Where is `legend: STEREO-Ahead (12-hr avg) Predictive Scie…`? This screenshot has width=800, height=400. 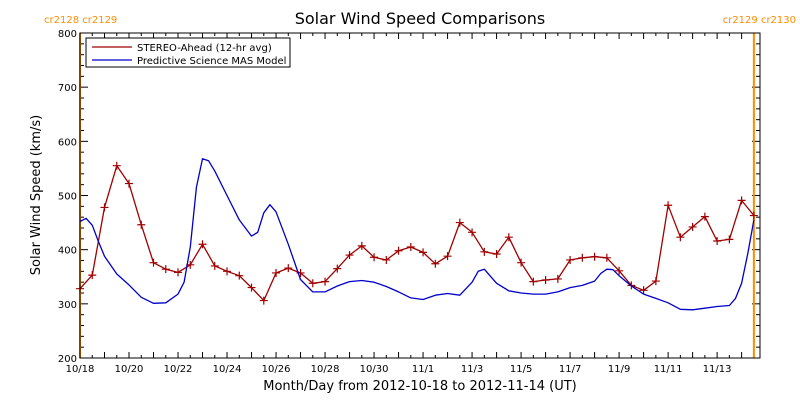 legend: STEREO-Ahead (12-hr avg) Predictive Scie… is located at coordinates (188, 52).